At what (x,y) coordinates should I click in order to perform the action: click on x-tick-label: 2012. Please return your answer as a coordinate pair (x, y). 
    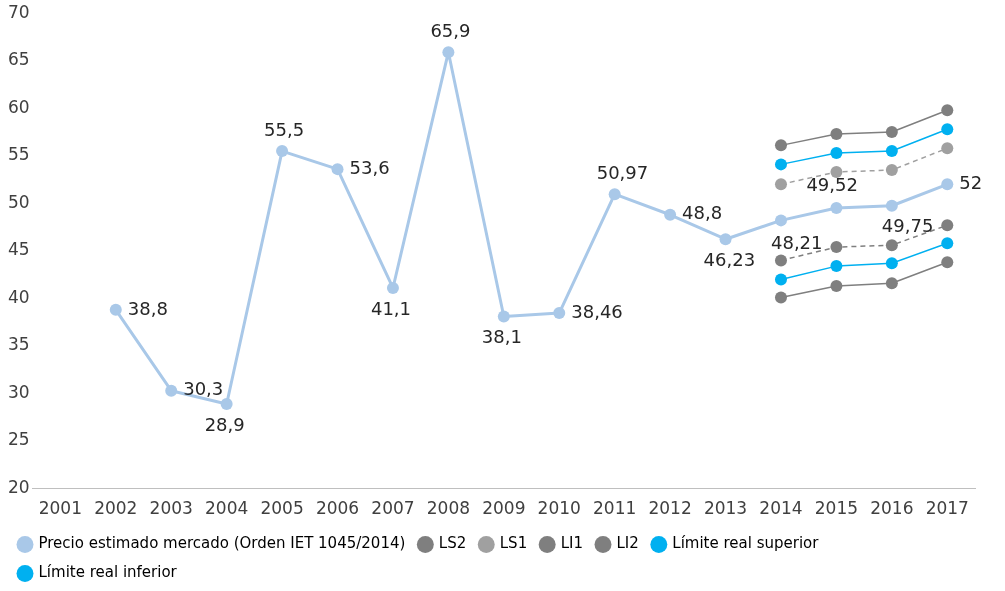
    Looking at the image, I should click on (670, 508).